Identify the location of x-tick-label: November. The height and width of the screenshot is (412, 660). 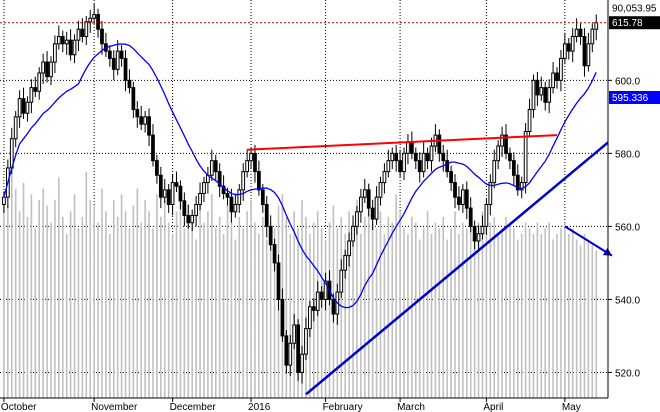
(114, 407).